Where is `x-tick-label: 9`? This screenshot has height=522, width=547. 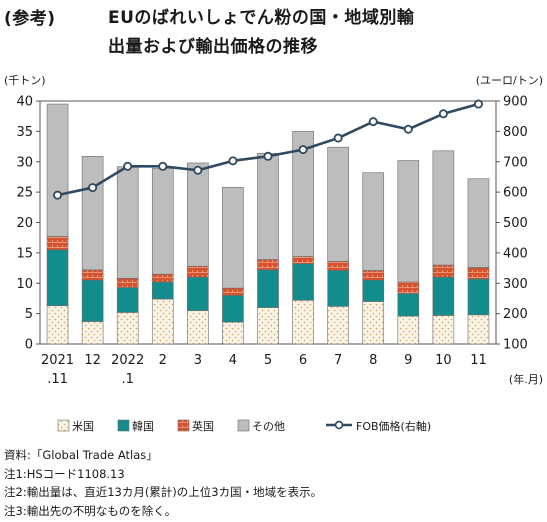
x-tick-label: 9 is located at coordinates (408, 360).